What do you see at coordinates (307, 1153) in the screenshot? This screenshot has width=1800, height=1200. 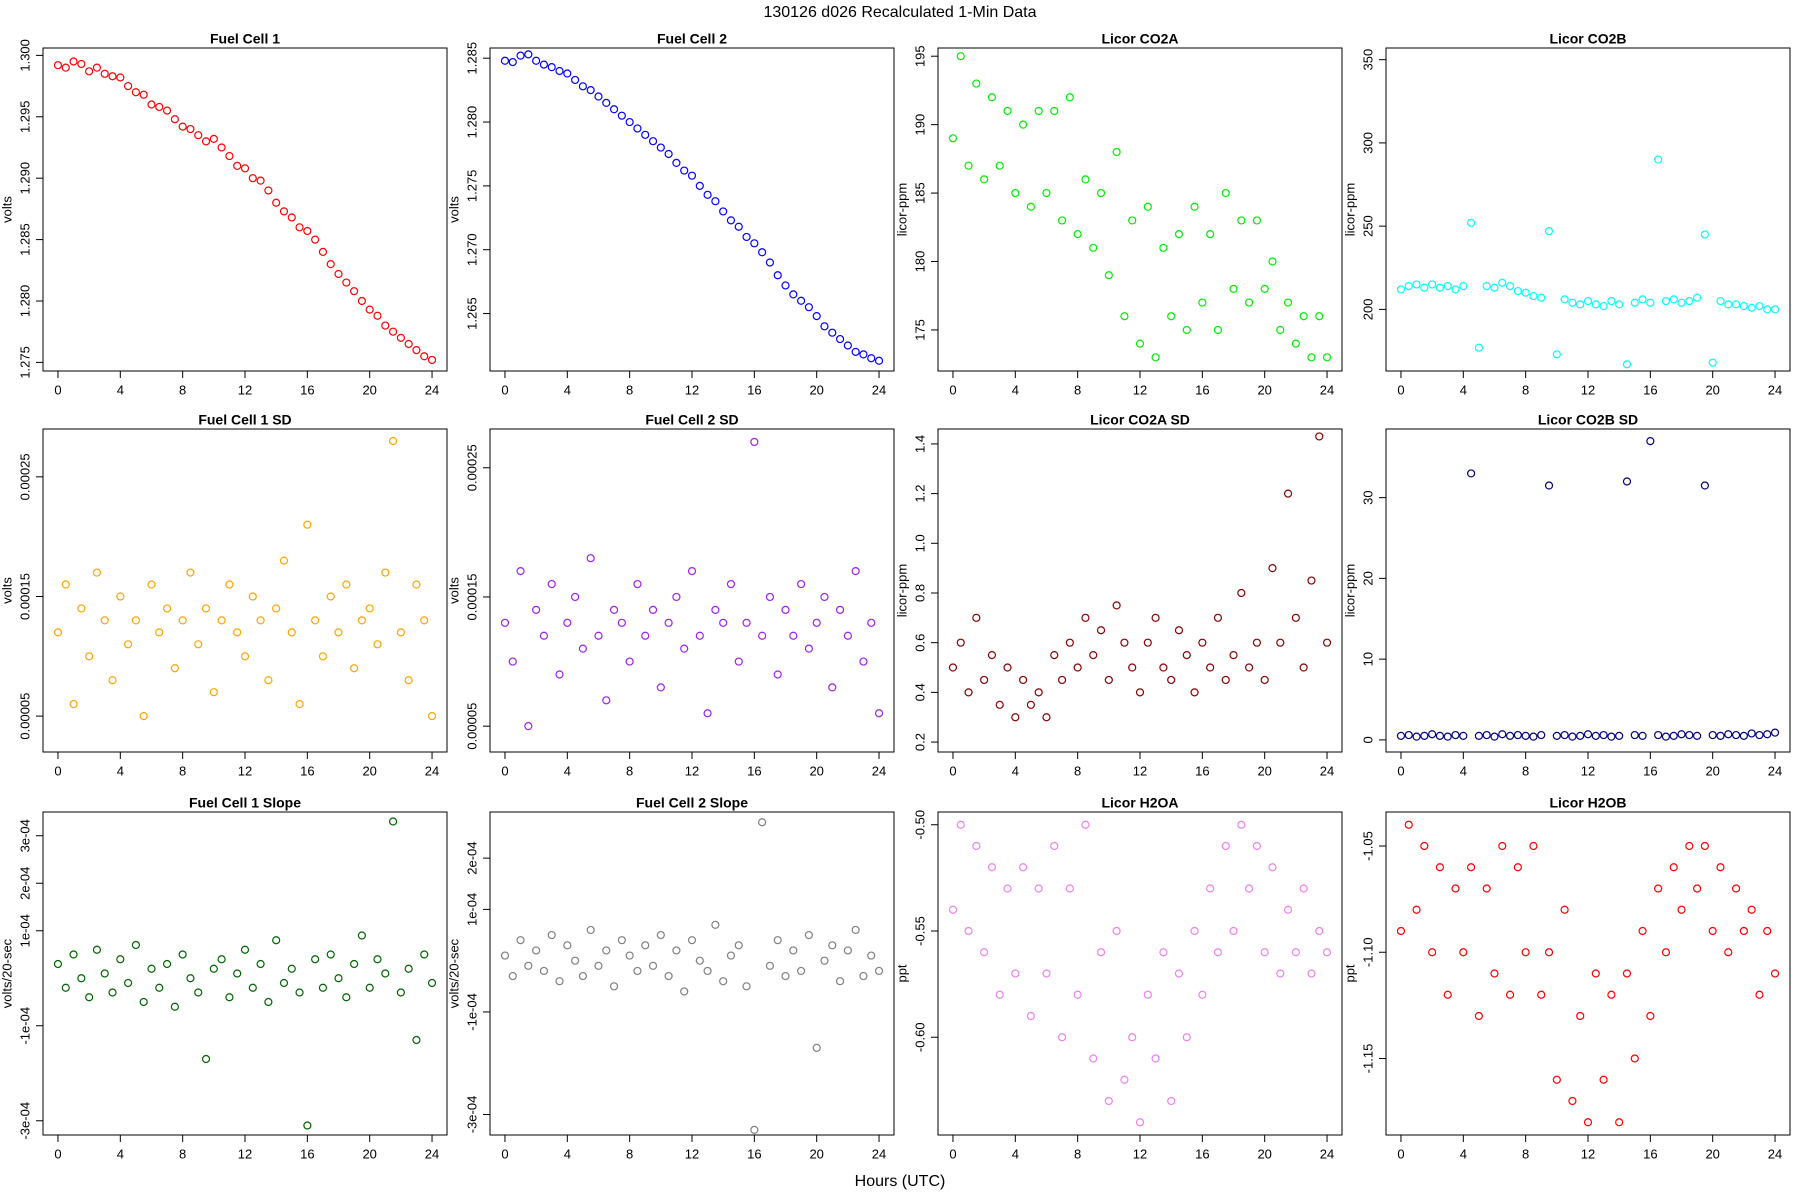 I see `x-tick-label: 16` at bounding box center [307, 1153].